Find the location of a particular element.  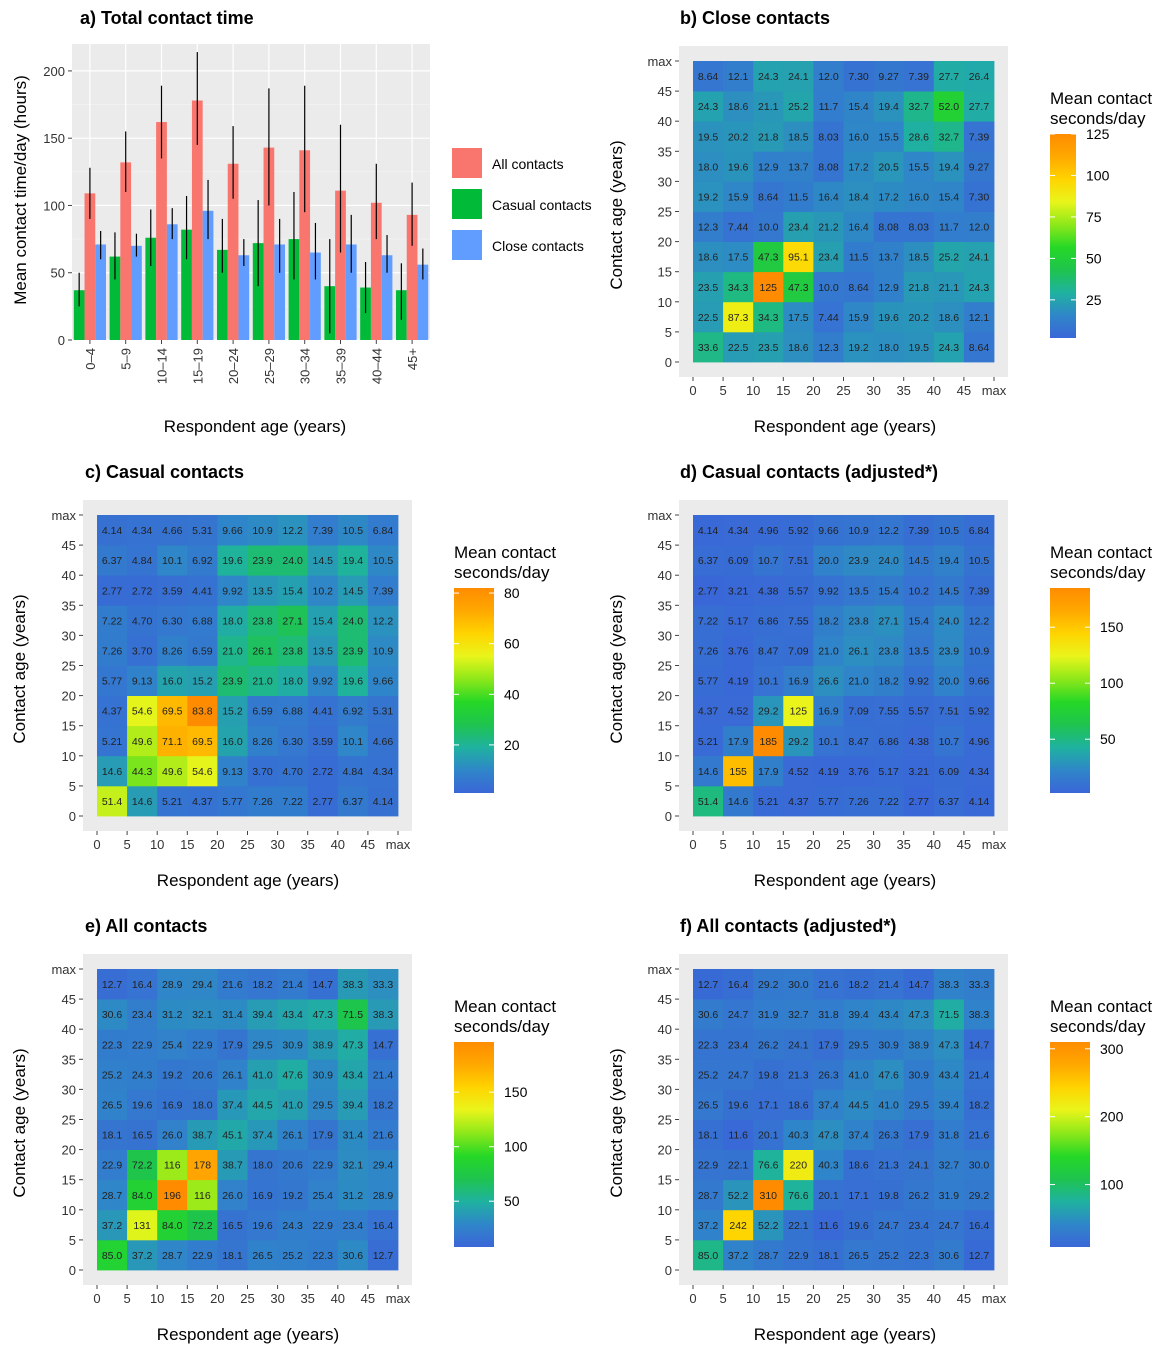

x-tick-label: 5 is located at coordinates (722, 1298).